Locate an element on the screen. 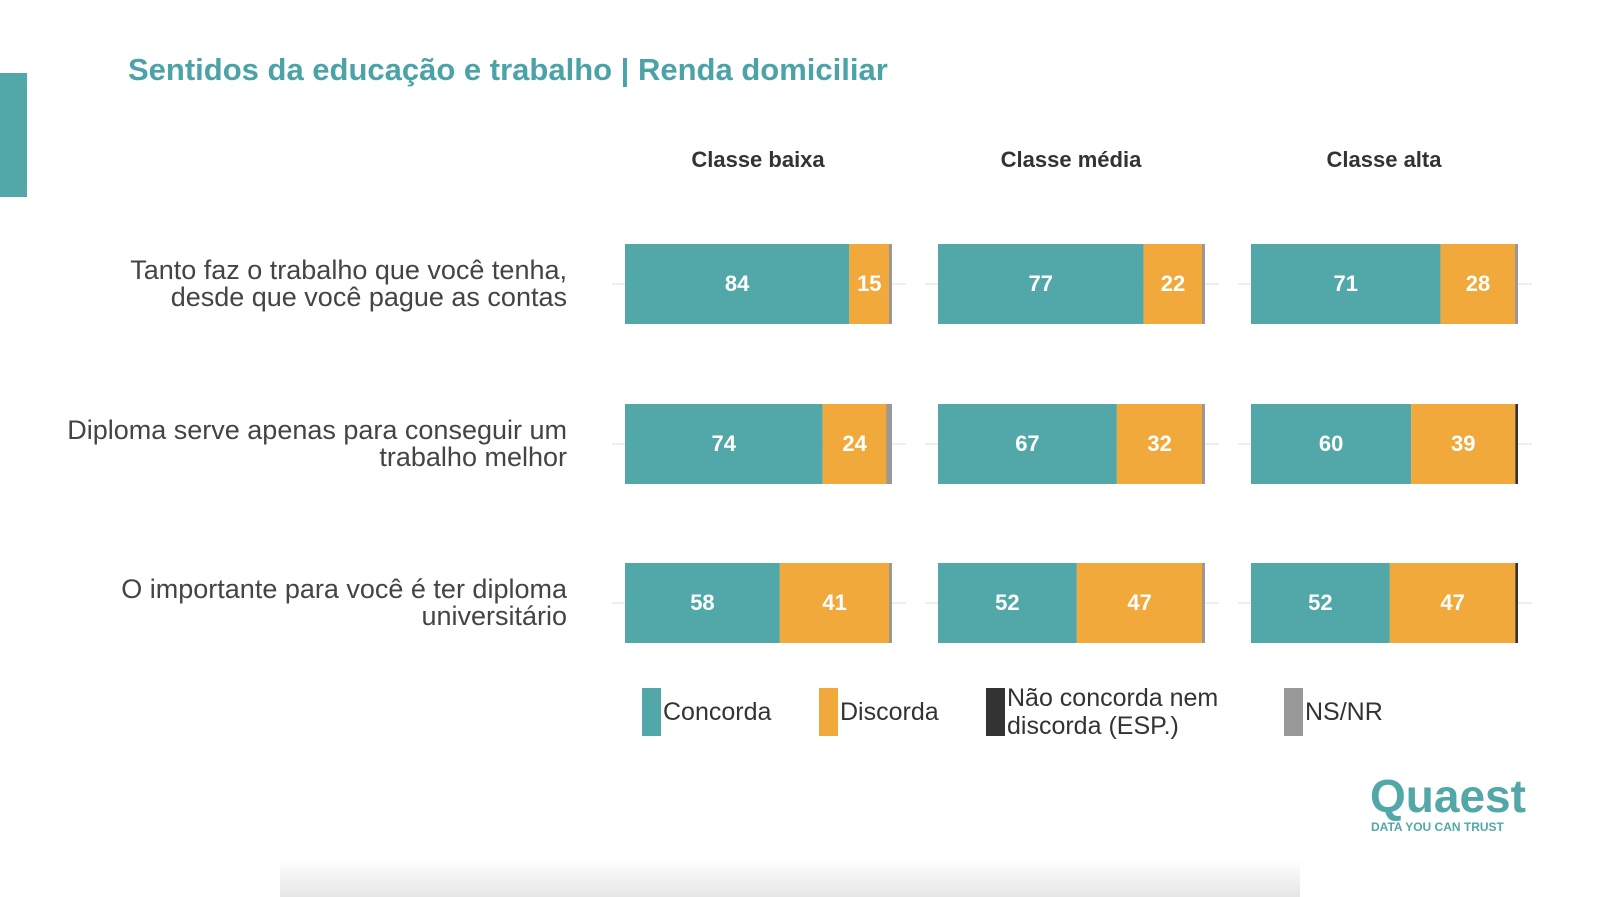  value-label: 60 is located at coordinates (1331, 443).